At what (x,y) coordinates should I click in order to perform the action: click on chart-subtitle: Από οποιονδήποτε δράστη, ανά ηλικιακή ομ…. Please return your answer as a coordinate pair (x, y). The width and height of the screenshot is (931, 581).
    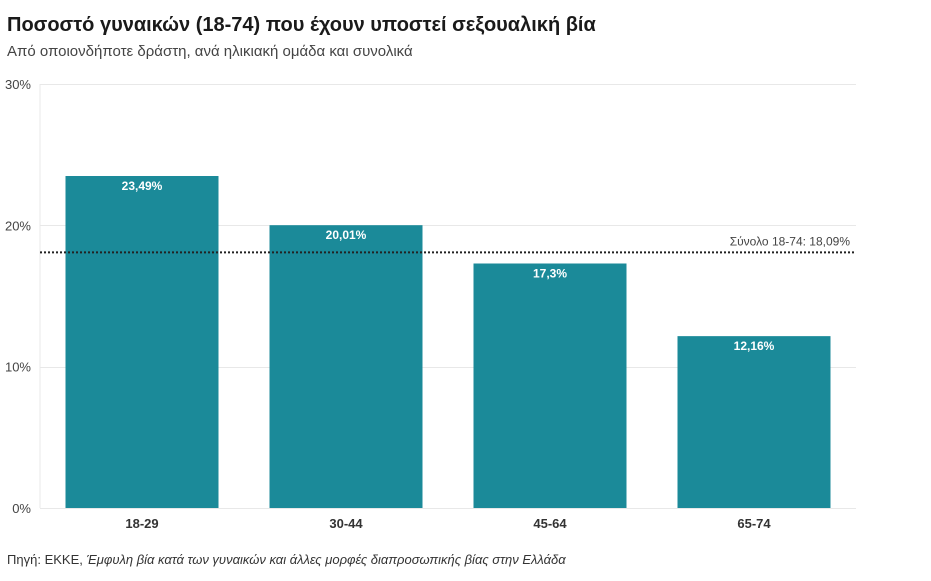
    Looking at the image, I should click on (210, 51).